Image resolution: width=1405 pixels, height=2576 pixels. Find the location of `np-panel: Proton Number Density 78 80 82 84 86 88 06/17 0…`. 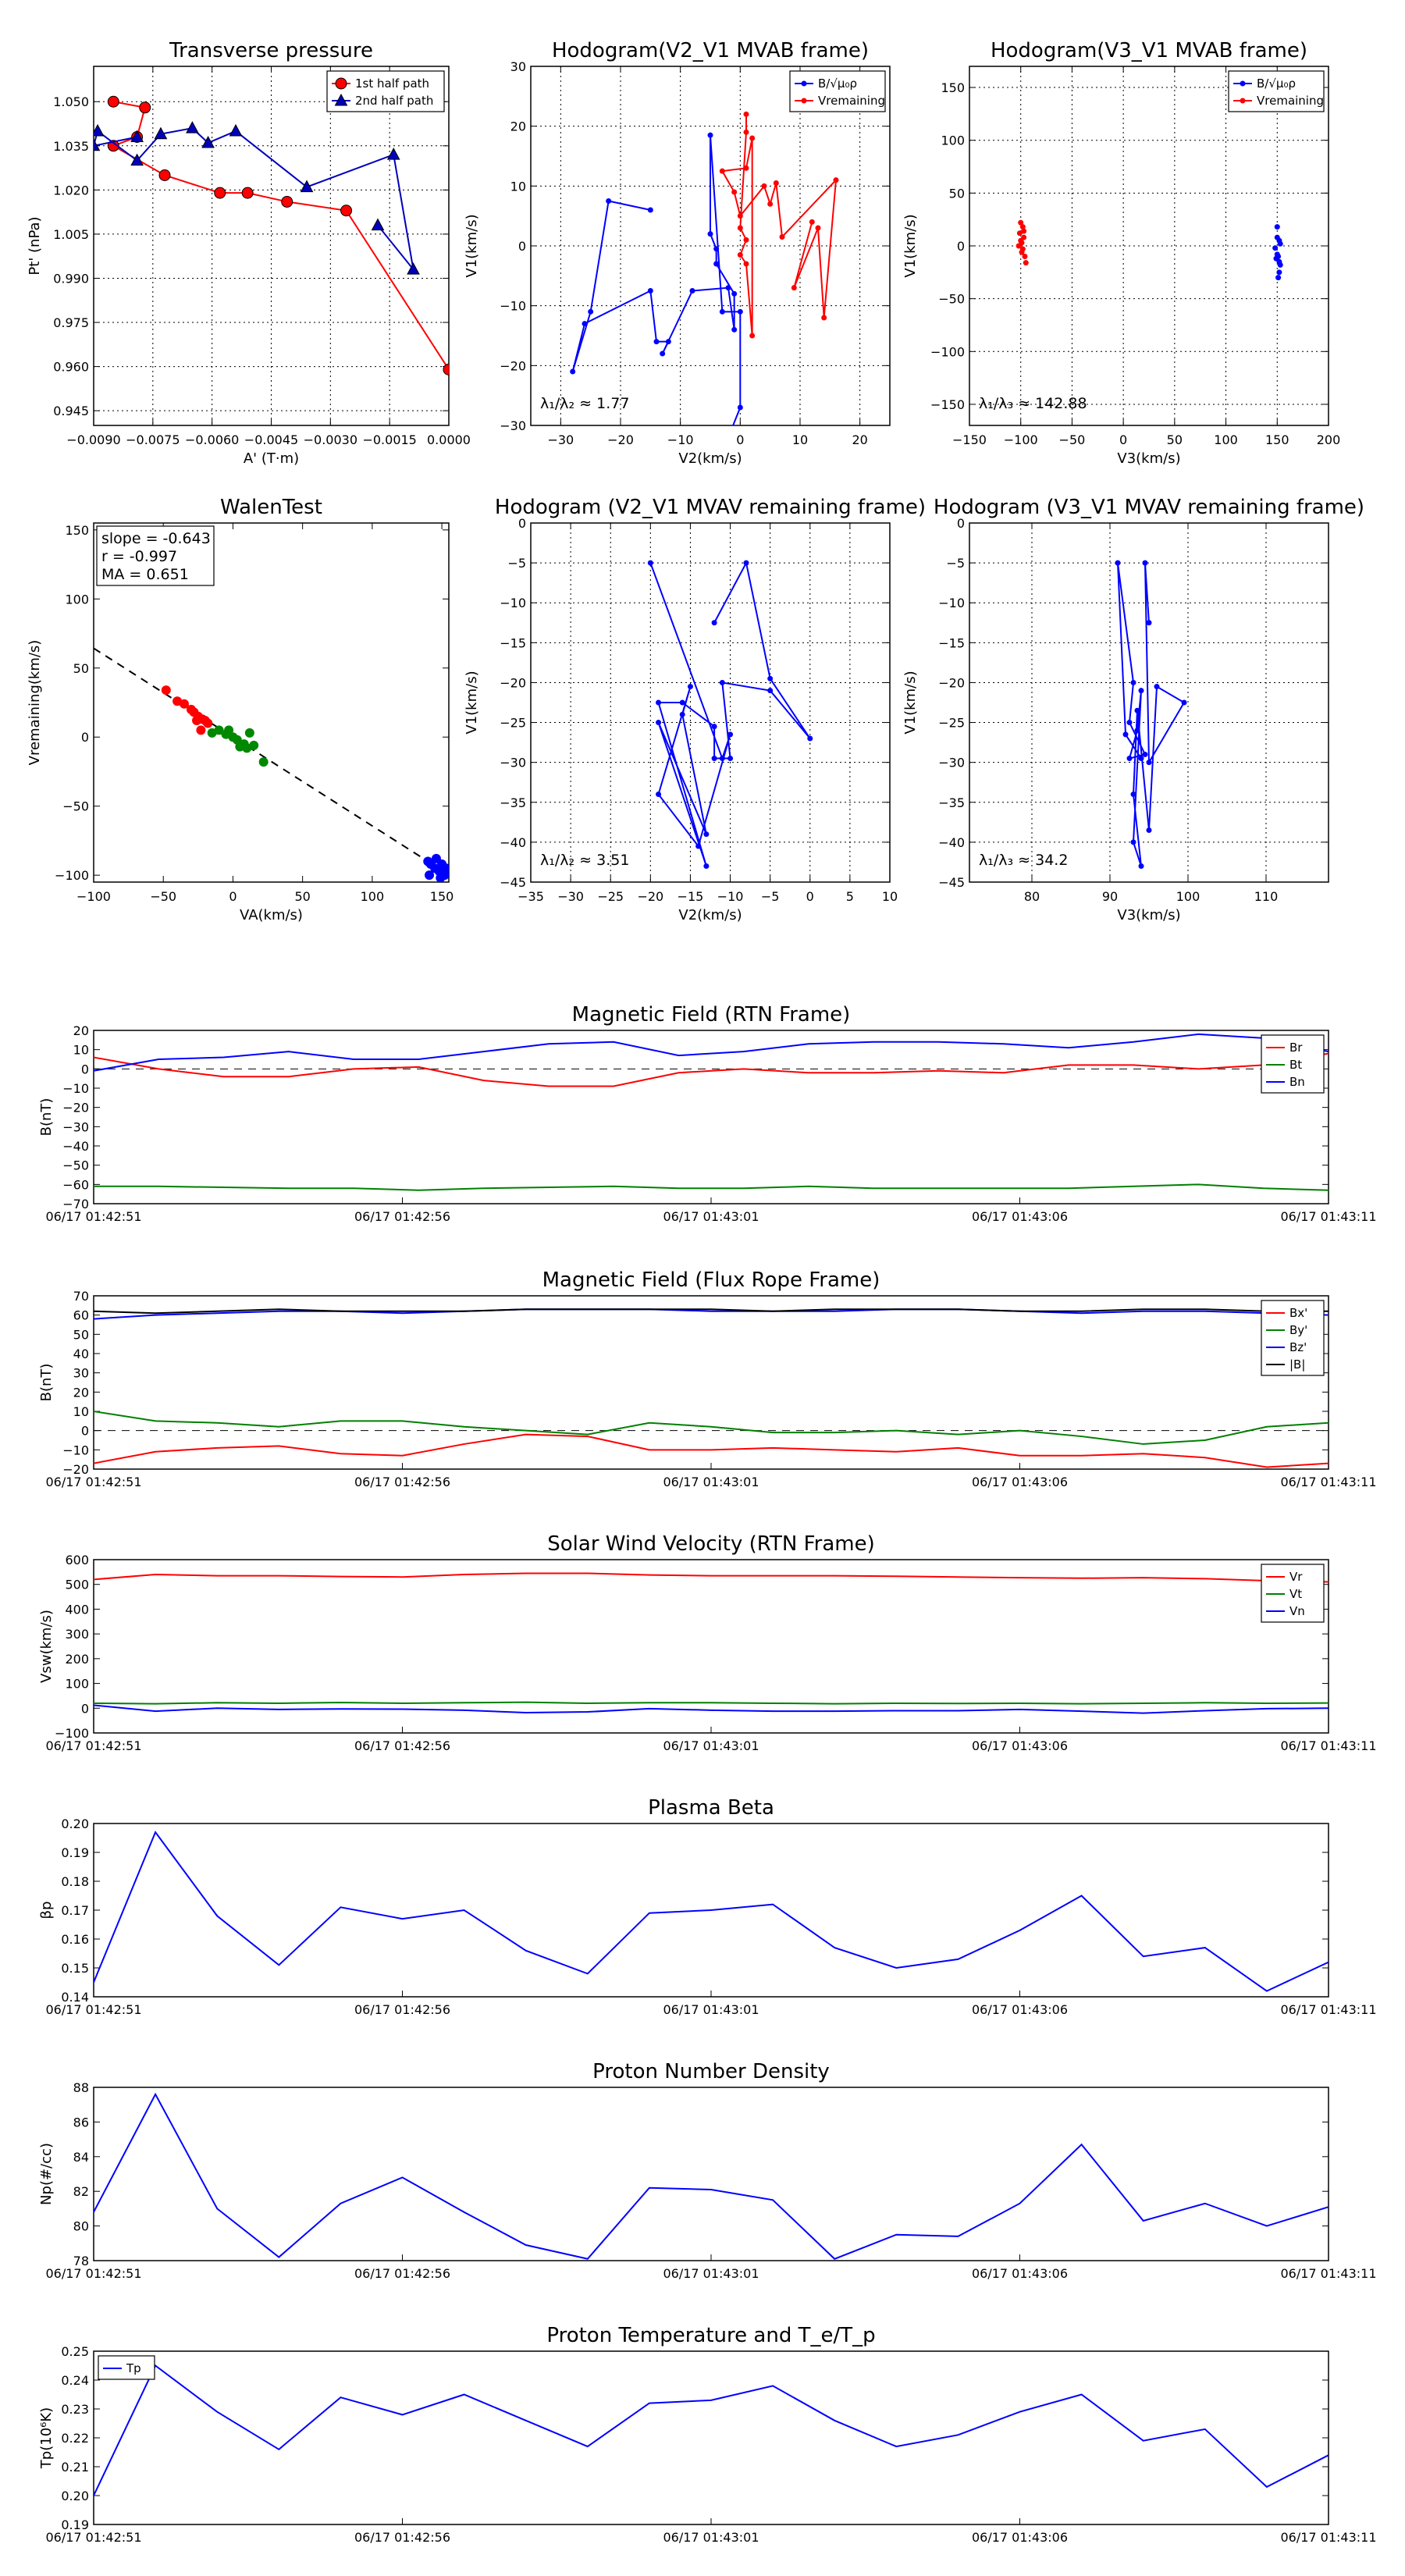

np-panel: Proton Number Density 78 80 82 84 86 88 06/17 0… is located at coordinates (708, 2170).